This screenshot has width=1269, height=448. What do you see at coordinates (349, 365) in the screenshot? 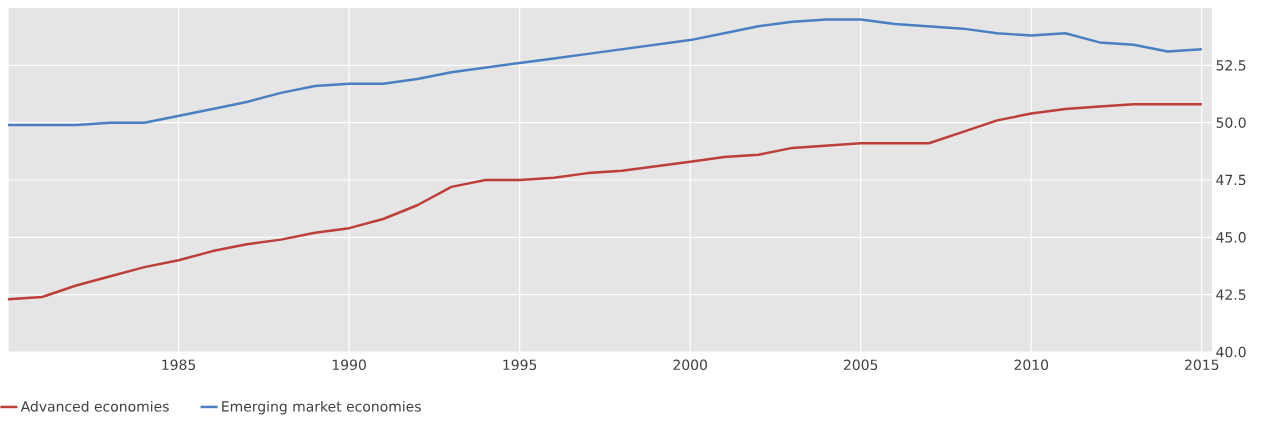
I see `x-tick-label: 1990` at bounding box center [349, 365].